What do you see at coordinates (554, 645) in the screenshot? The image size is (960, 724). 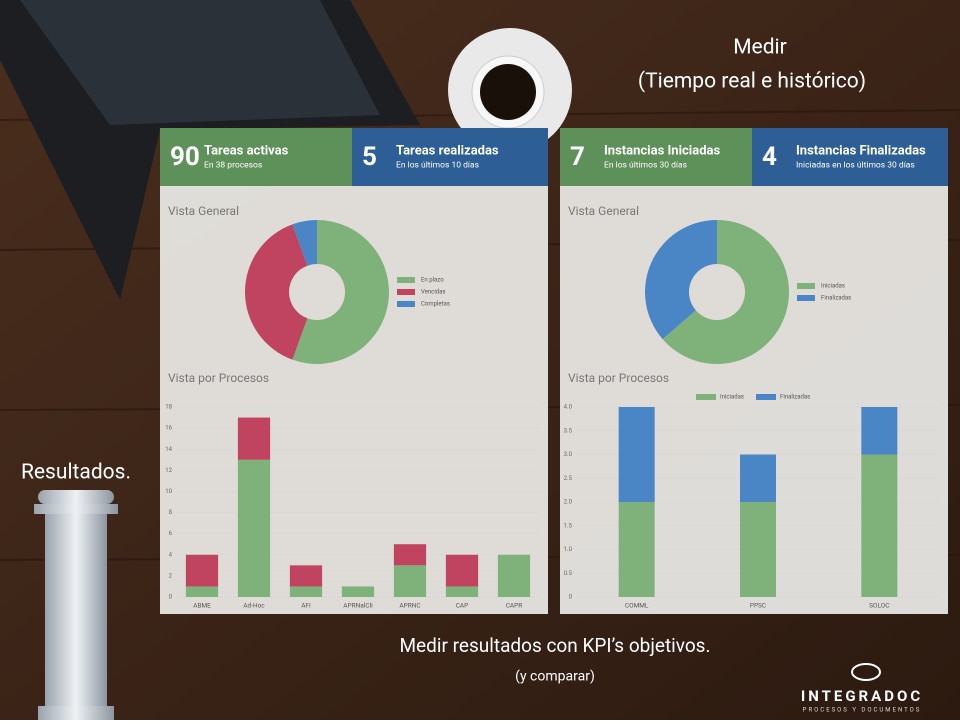 I see `caption: Medir resultados con KPI’s objetivos.` at bounding box center [554, 645].